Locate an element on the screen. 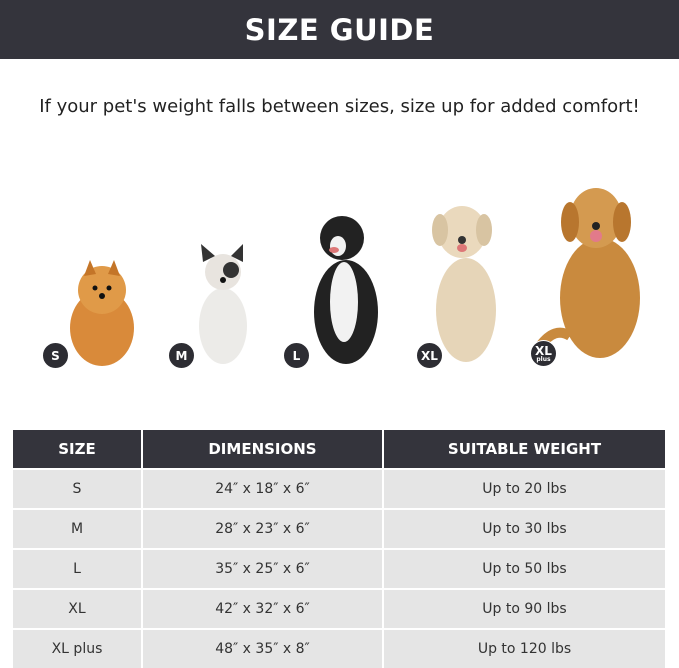 The width and height of the screenshot is (679, 668). french-bulldog-image is located at coordinates (223, 304).